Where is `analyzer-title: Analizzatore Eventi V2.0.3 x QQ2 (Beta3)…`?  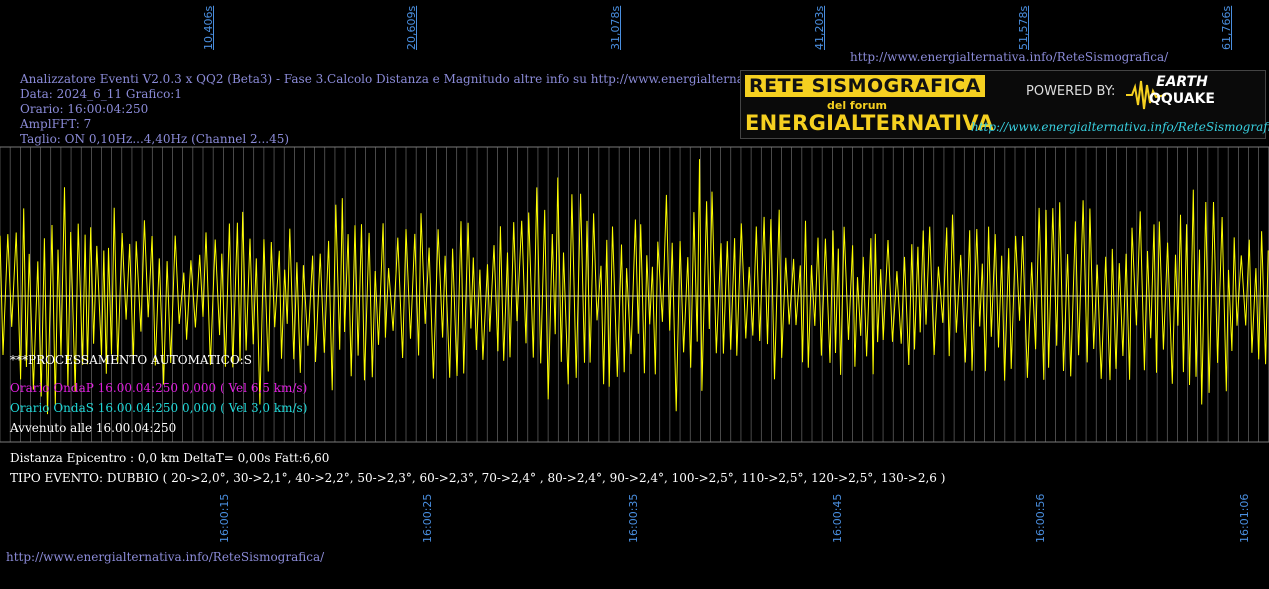 analyzer-title: Analizzatore Eventi V2.0.3 x QQ2 (Beta3)… is located at coordinates (464, 79).